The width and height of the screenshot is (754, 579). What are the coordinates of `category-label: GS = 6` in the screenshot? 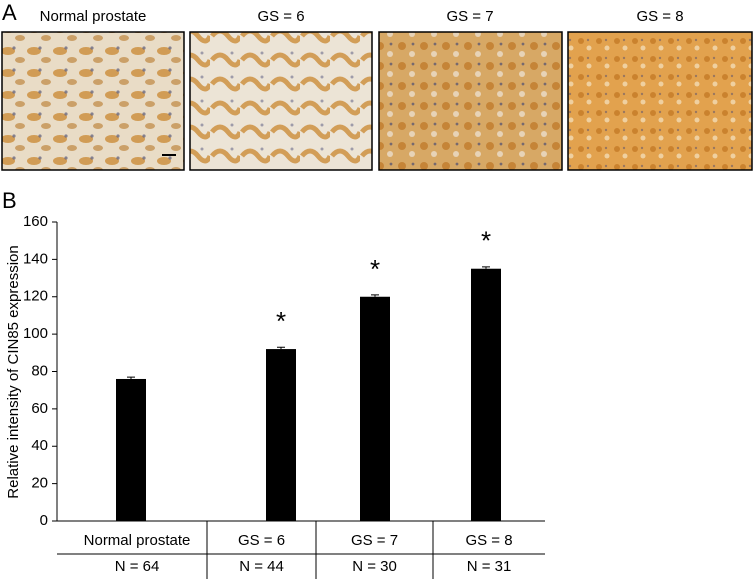 It's located at (261, 540).